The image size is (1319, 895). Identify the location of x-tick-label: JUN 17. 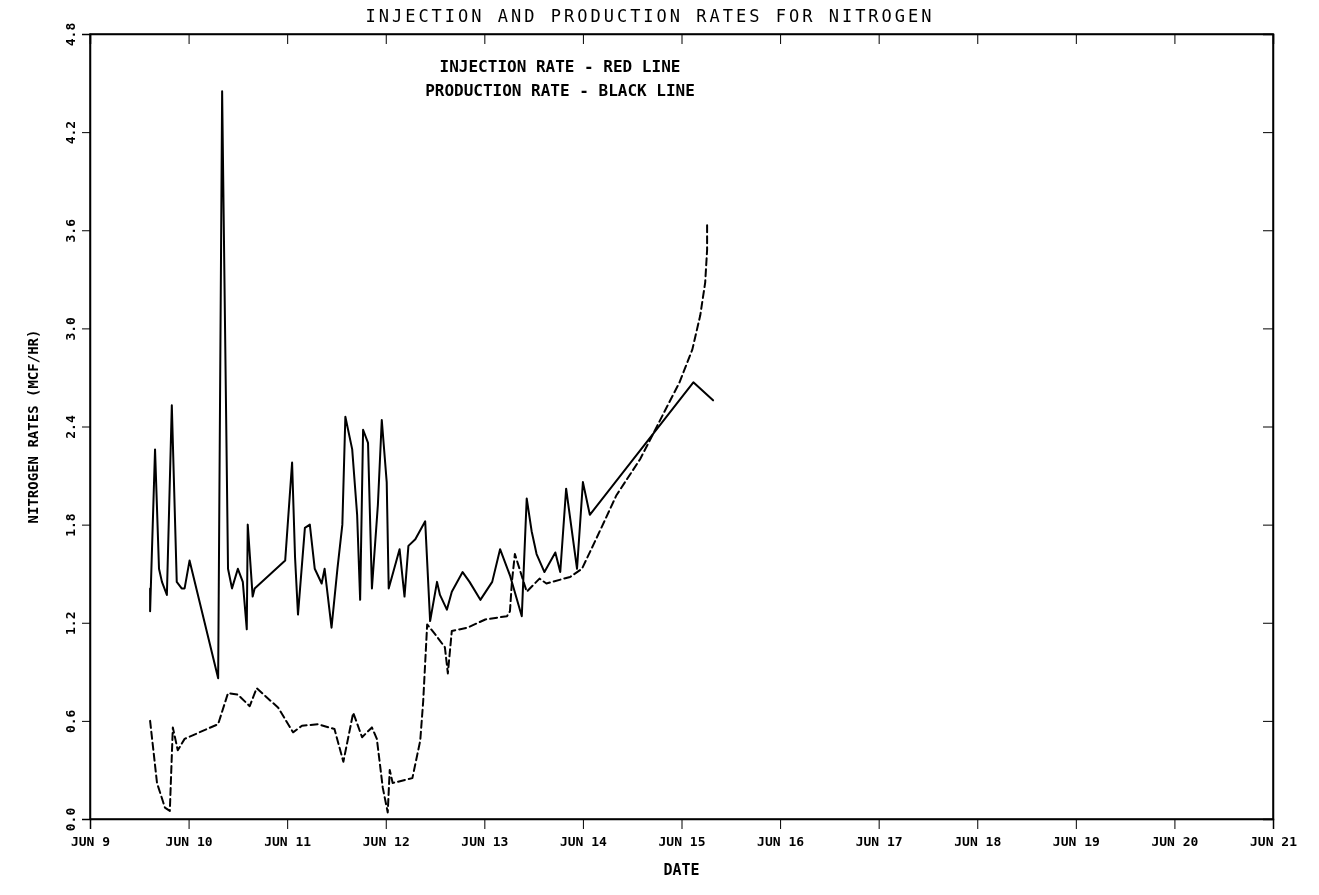
(879, 842).